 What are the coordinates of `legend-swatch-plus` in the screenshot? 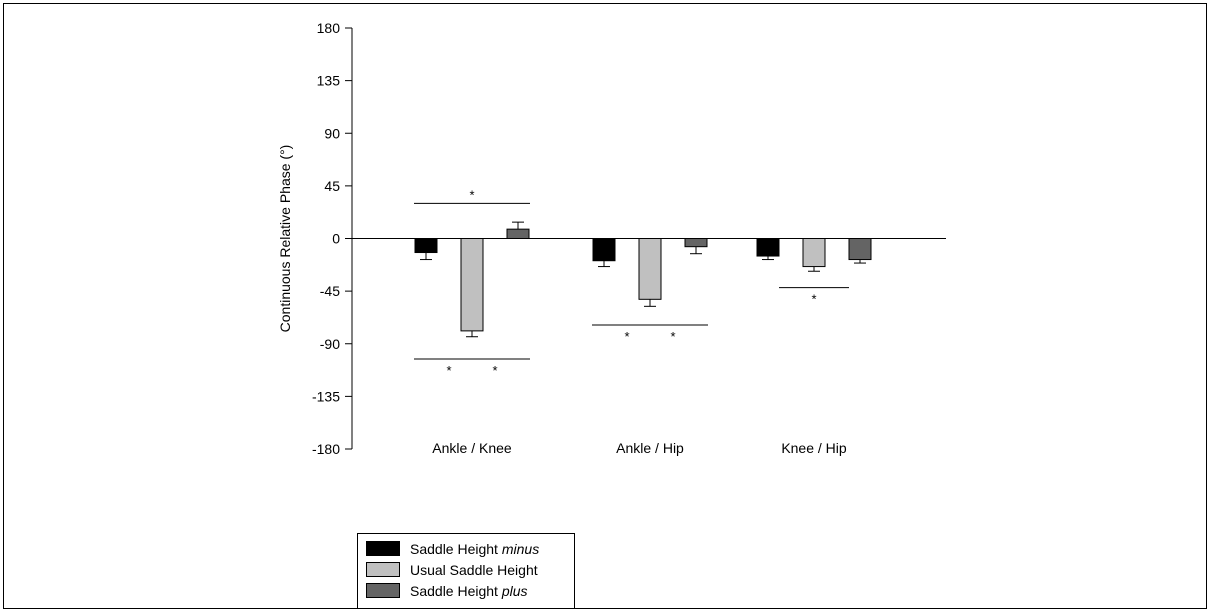 It's located at (383, 590).